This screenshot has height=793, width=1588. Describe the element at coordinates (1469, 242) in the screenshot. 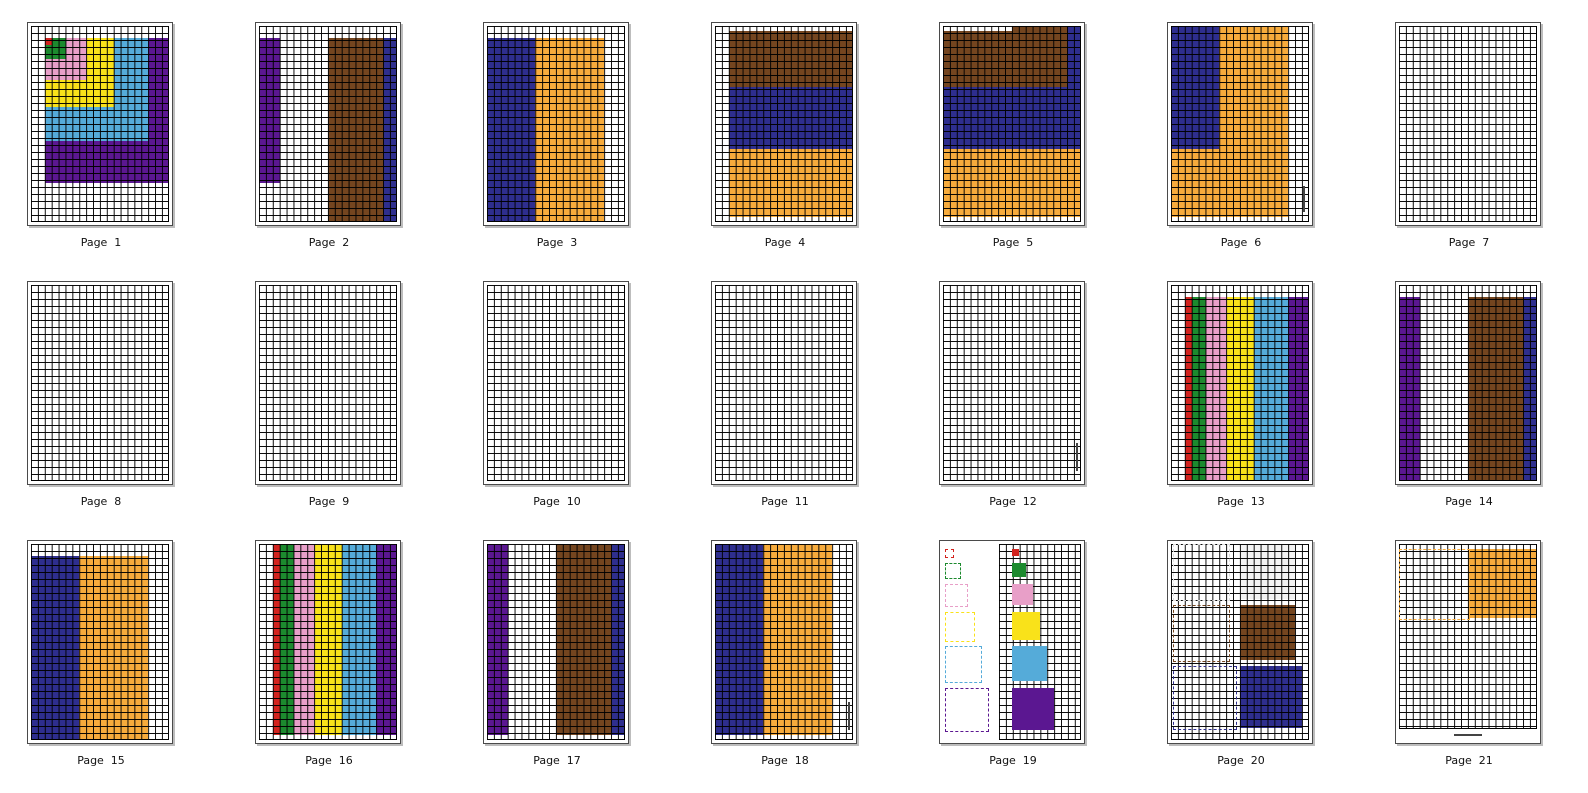

I see `page-label: Page 7` at that location.